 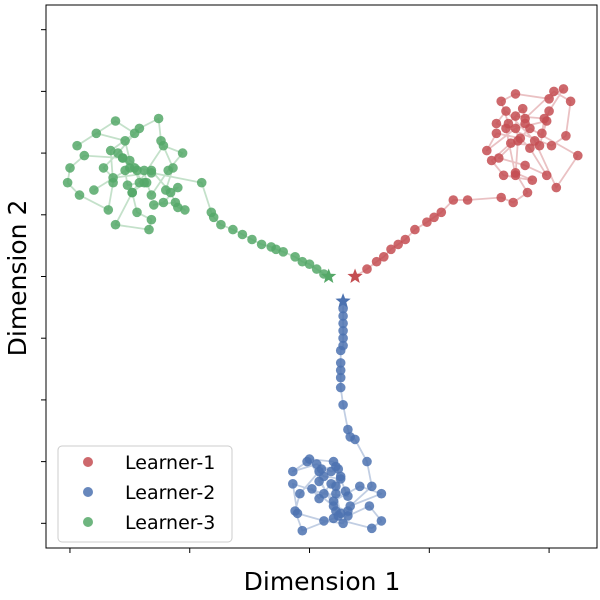 What do you see at coordinates (322, 581) in the screenshot?
I see `x-axis-label: Dimension 1` at bounding box center [322, 581].